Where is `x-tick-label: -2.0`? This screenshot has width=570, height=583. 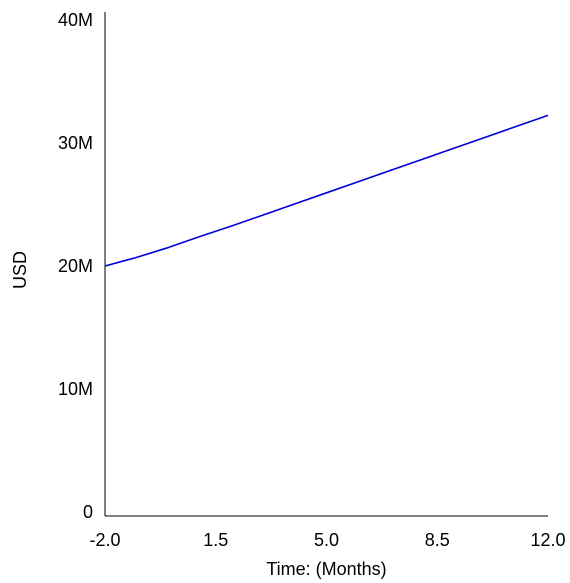
x-tick-label: -2.0 is located at coordinates (104, 540).